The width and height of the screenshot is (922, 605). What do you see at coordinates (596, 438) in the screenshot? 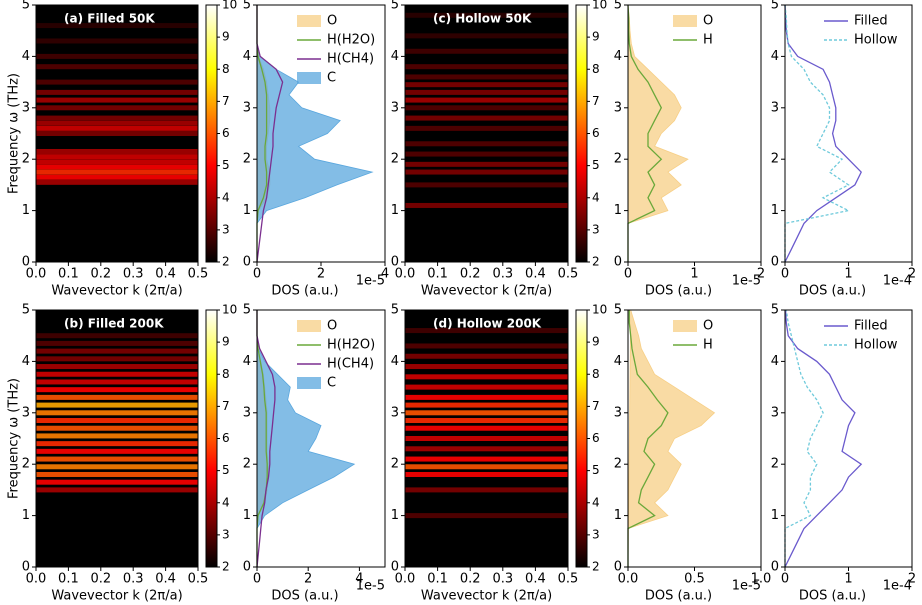
I see `colorbar-tick-label: 6` at bounding box center [596, 438].